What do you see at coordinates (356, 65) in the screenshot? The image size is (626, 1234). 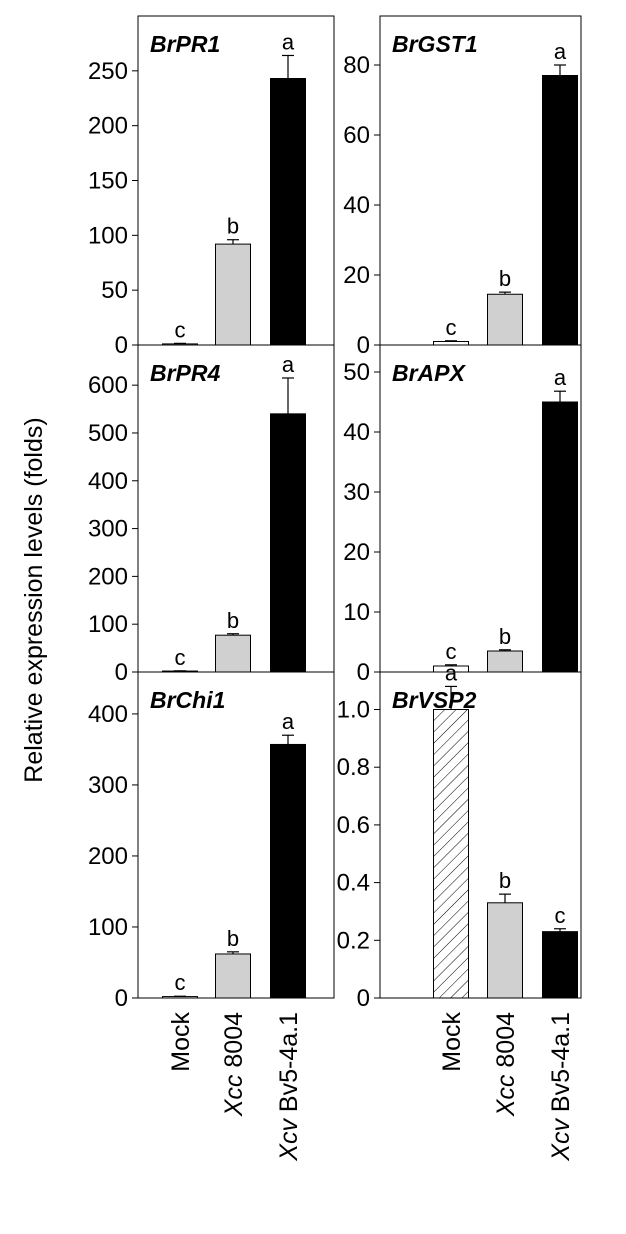 I see `y-tick-label: 80` at bounding box center [356, 65].